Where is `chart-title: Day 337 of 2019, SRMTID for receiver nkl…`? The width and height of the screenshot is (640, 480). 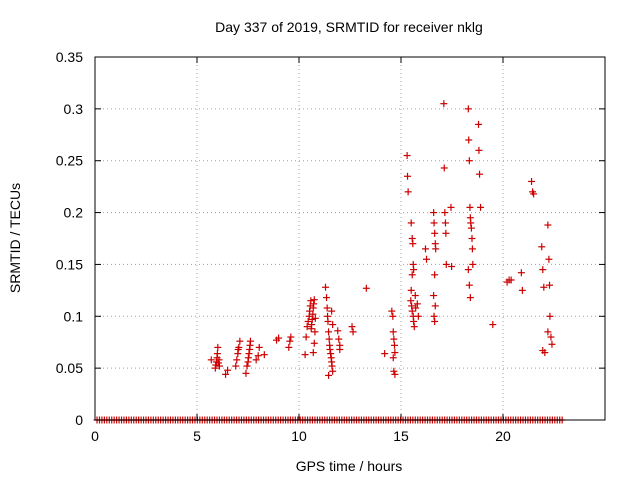 chart-title: Day 337 of 2019, SRMTID for receiver nkl… is located at coordinates (349, 27).